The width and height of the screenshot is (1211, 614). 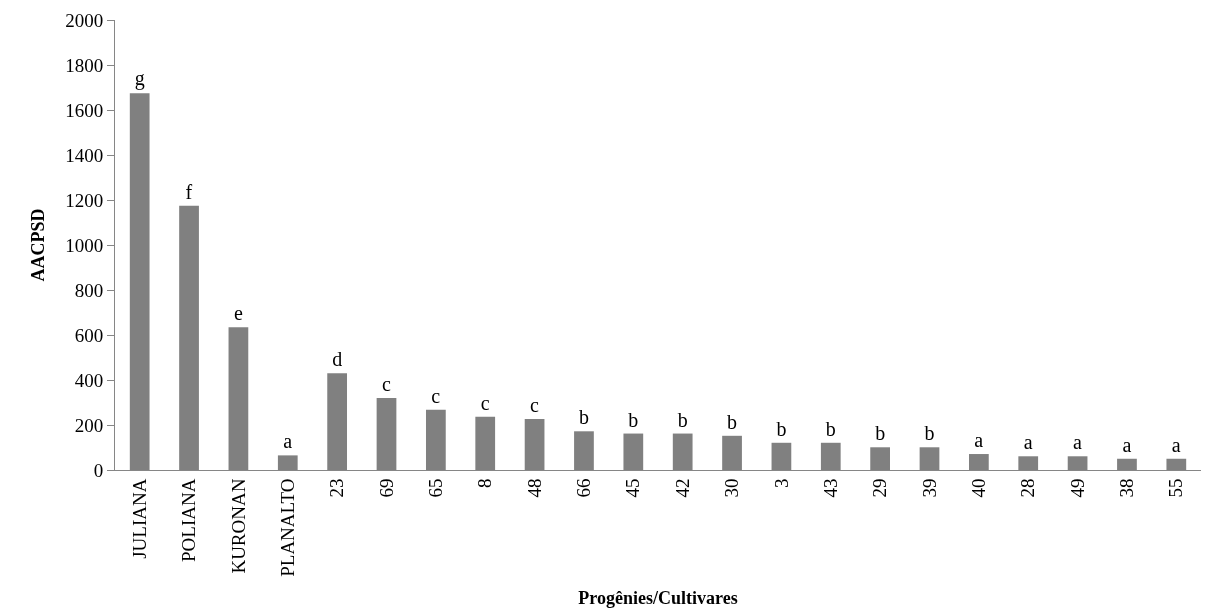 What do you see at coordinates (84, 110) in the screenshot?
I see `y-tick-label: 1600` at bounding box center [84, 110].